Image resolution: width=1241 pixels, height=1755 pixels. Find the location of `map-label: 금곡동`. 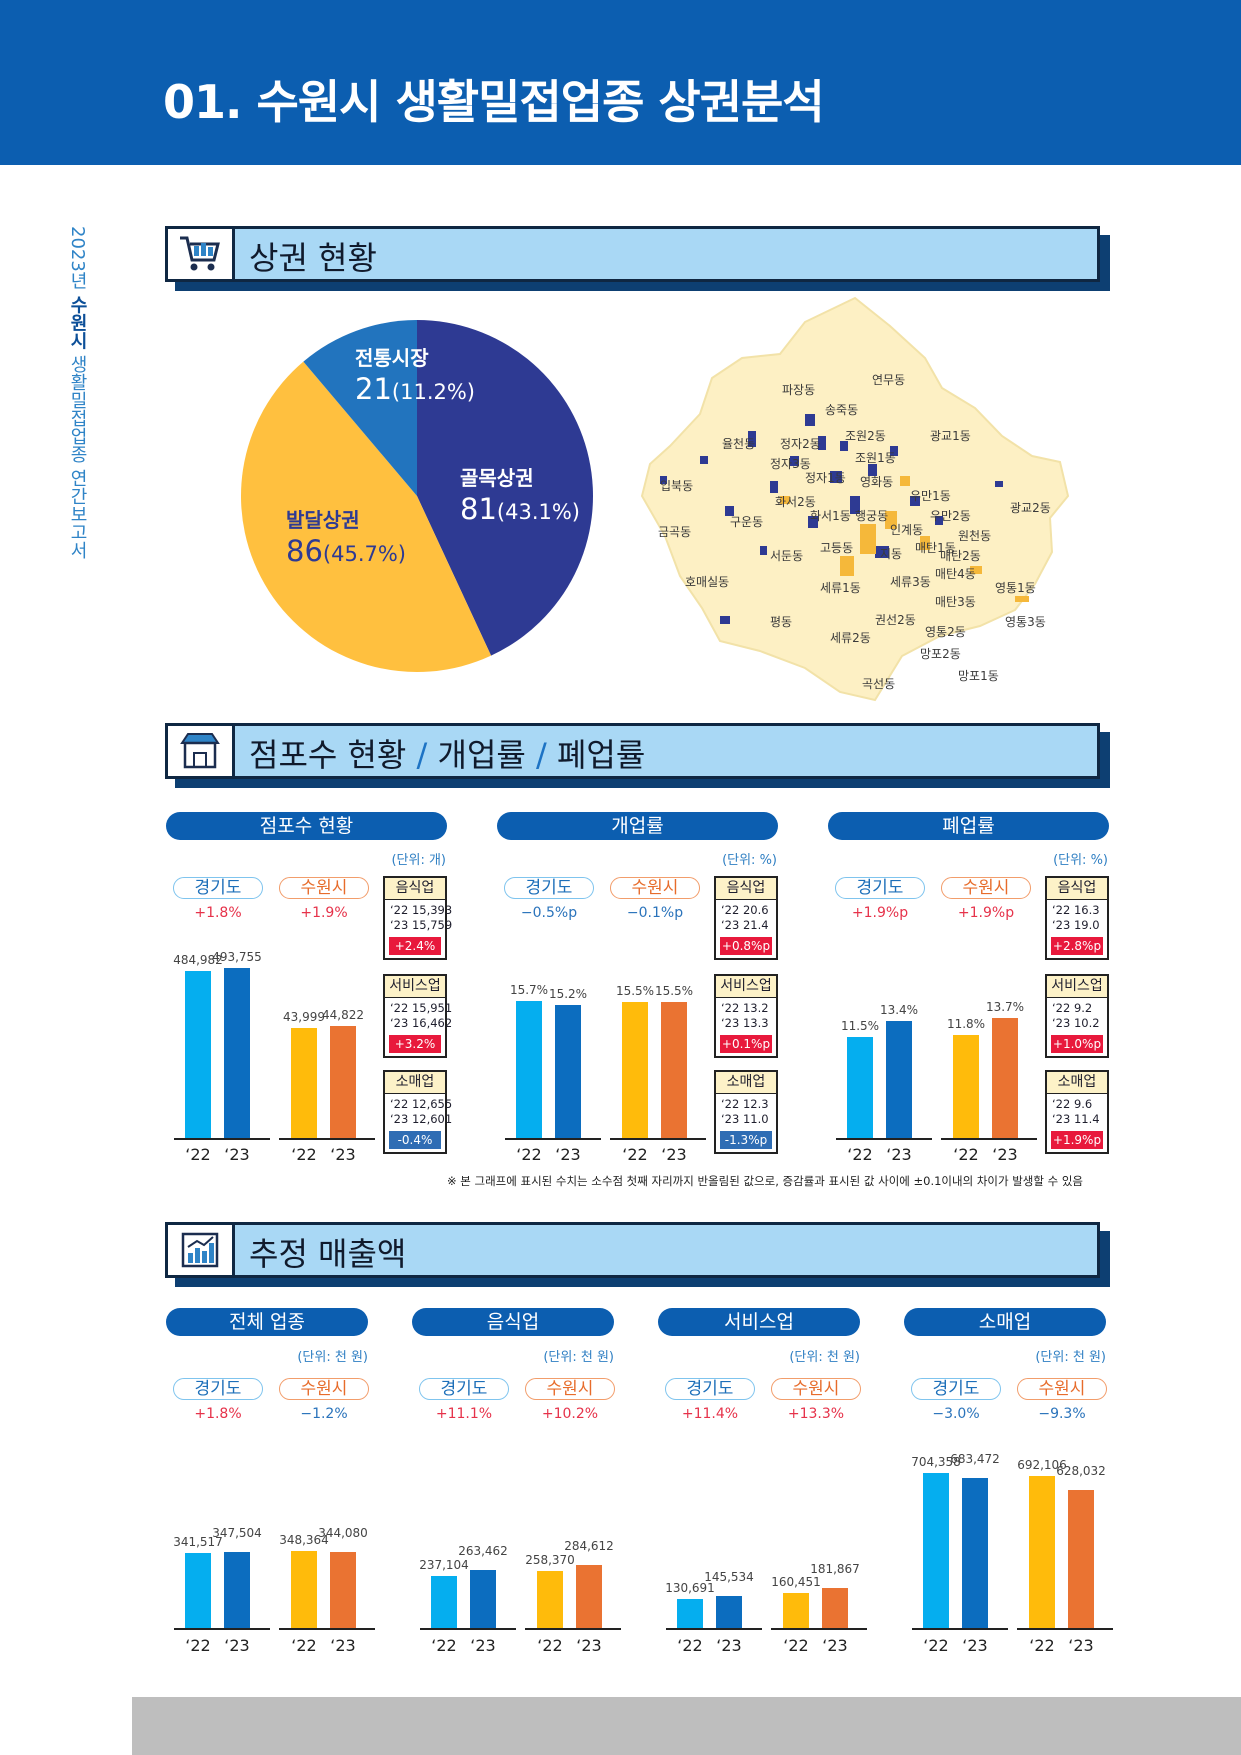

map-label: 금곡동 is located at coordinates (674, 532).